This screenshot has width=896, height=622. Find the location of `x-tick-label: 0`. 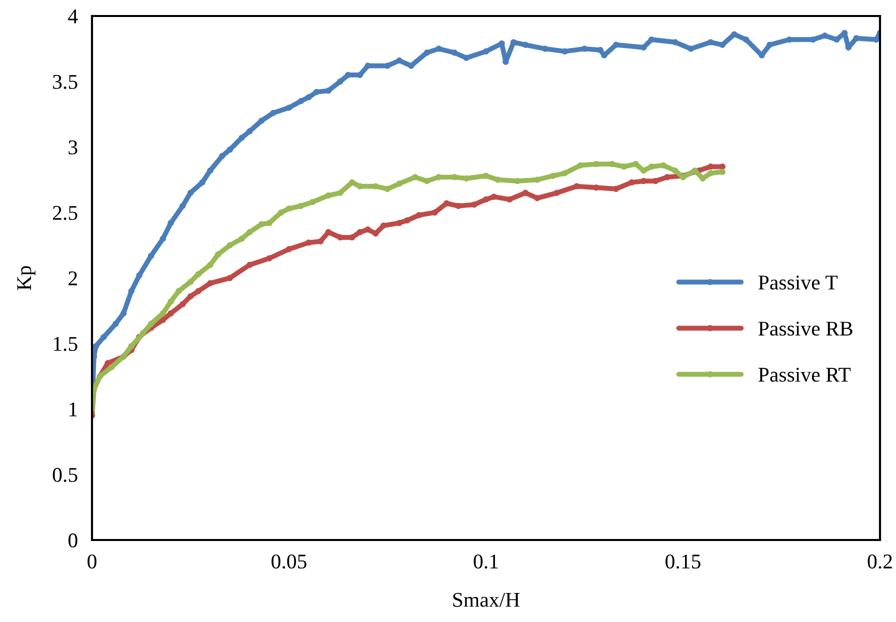

x-tick-label: 0 is located at coordinates (92, 561).